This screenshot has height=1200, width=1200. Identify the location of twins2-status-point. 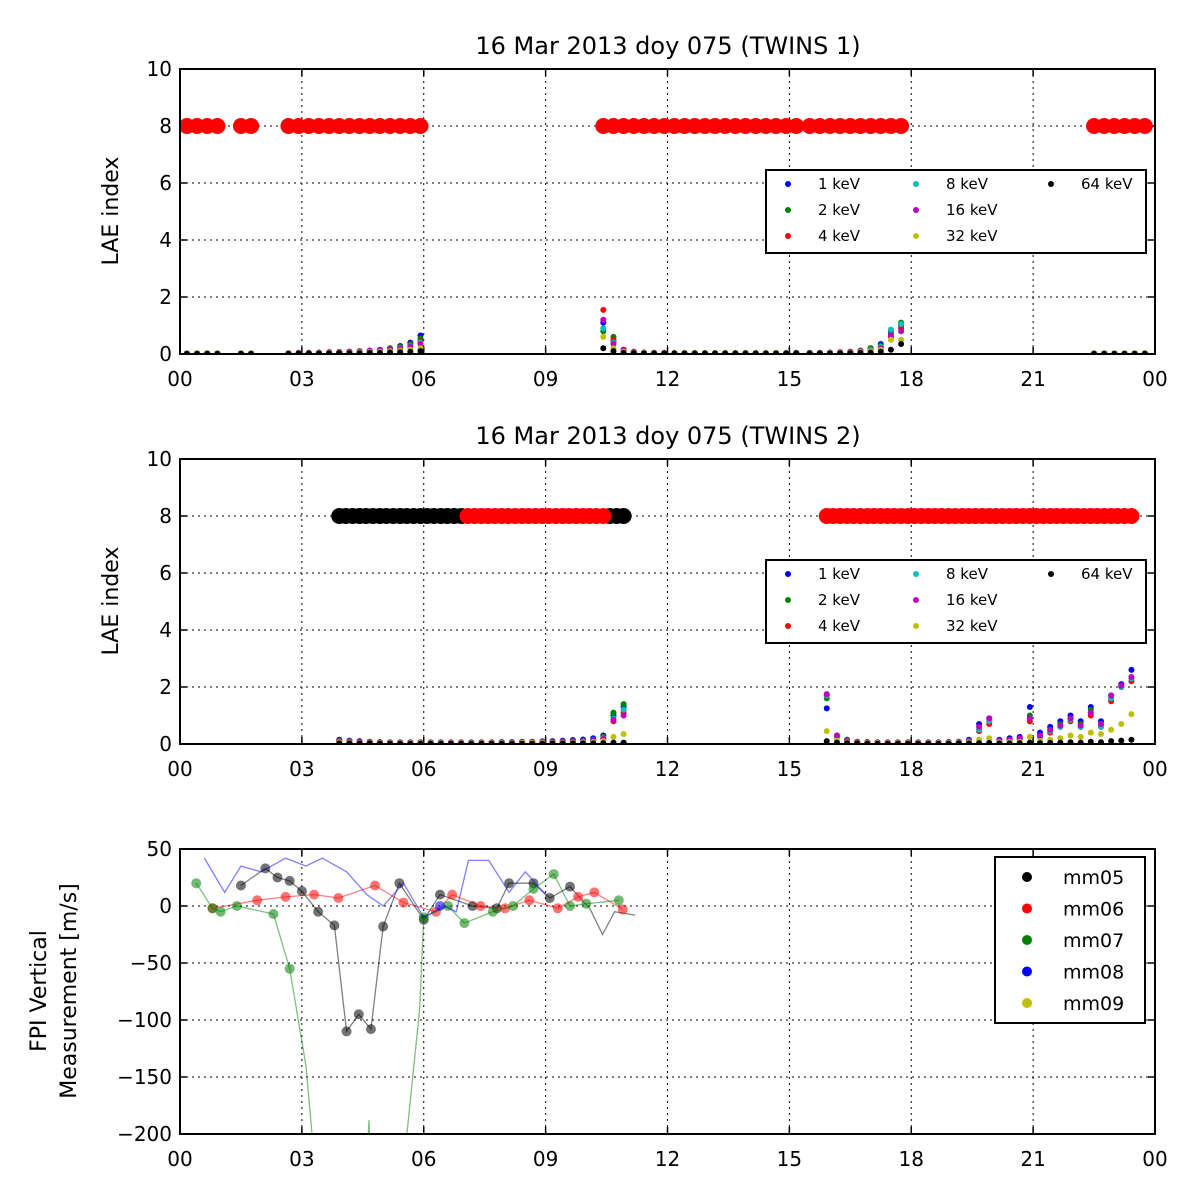
(1131, 516).